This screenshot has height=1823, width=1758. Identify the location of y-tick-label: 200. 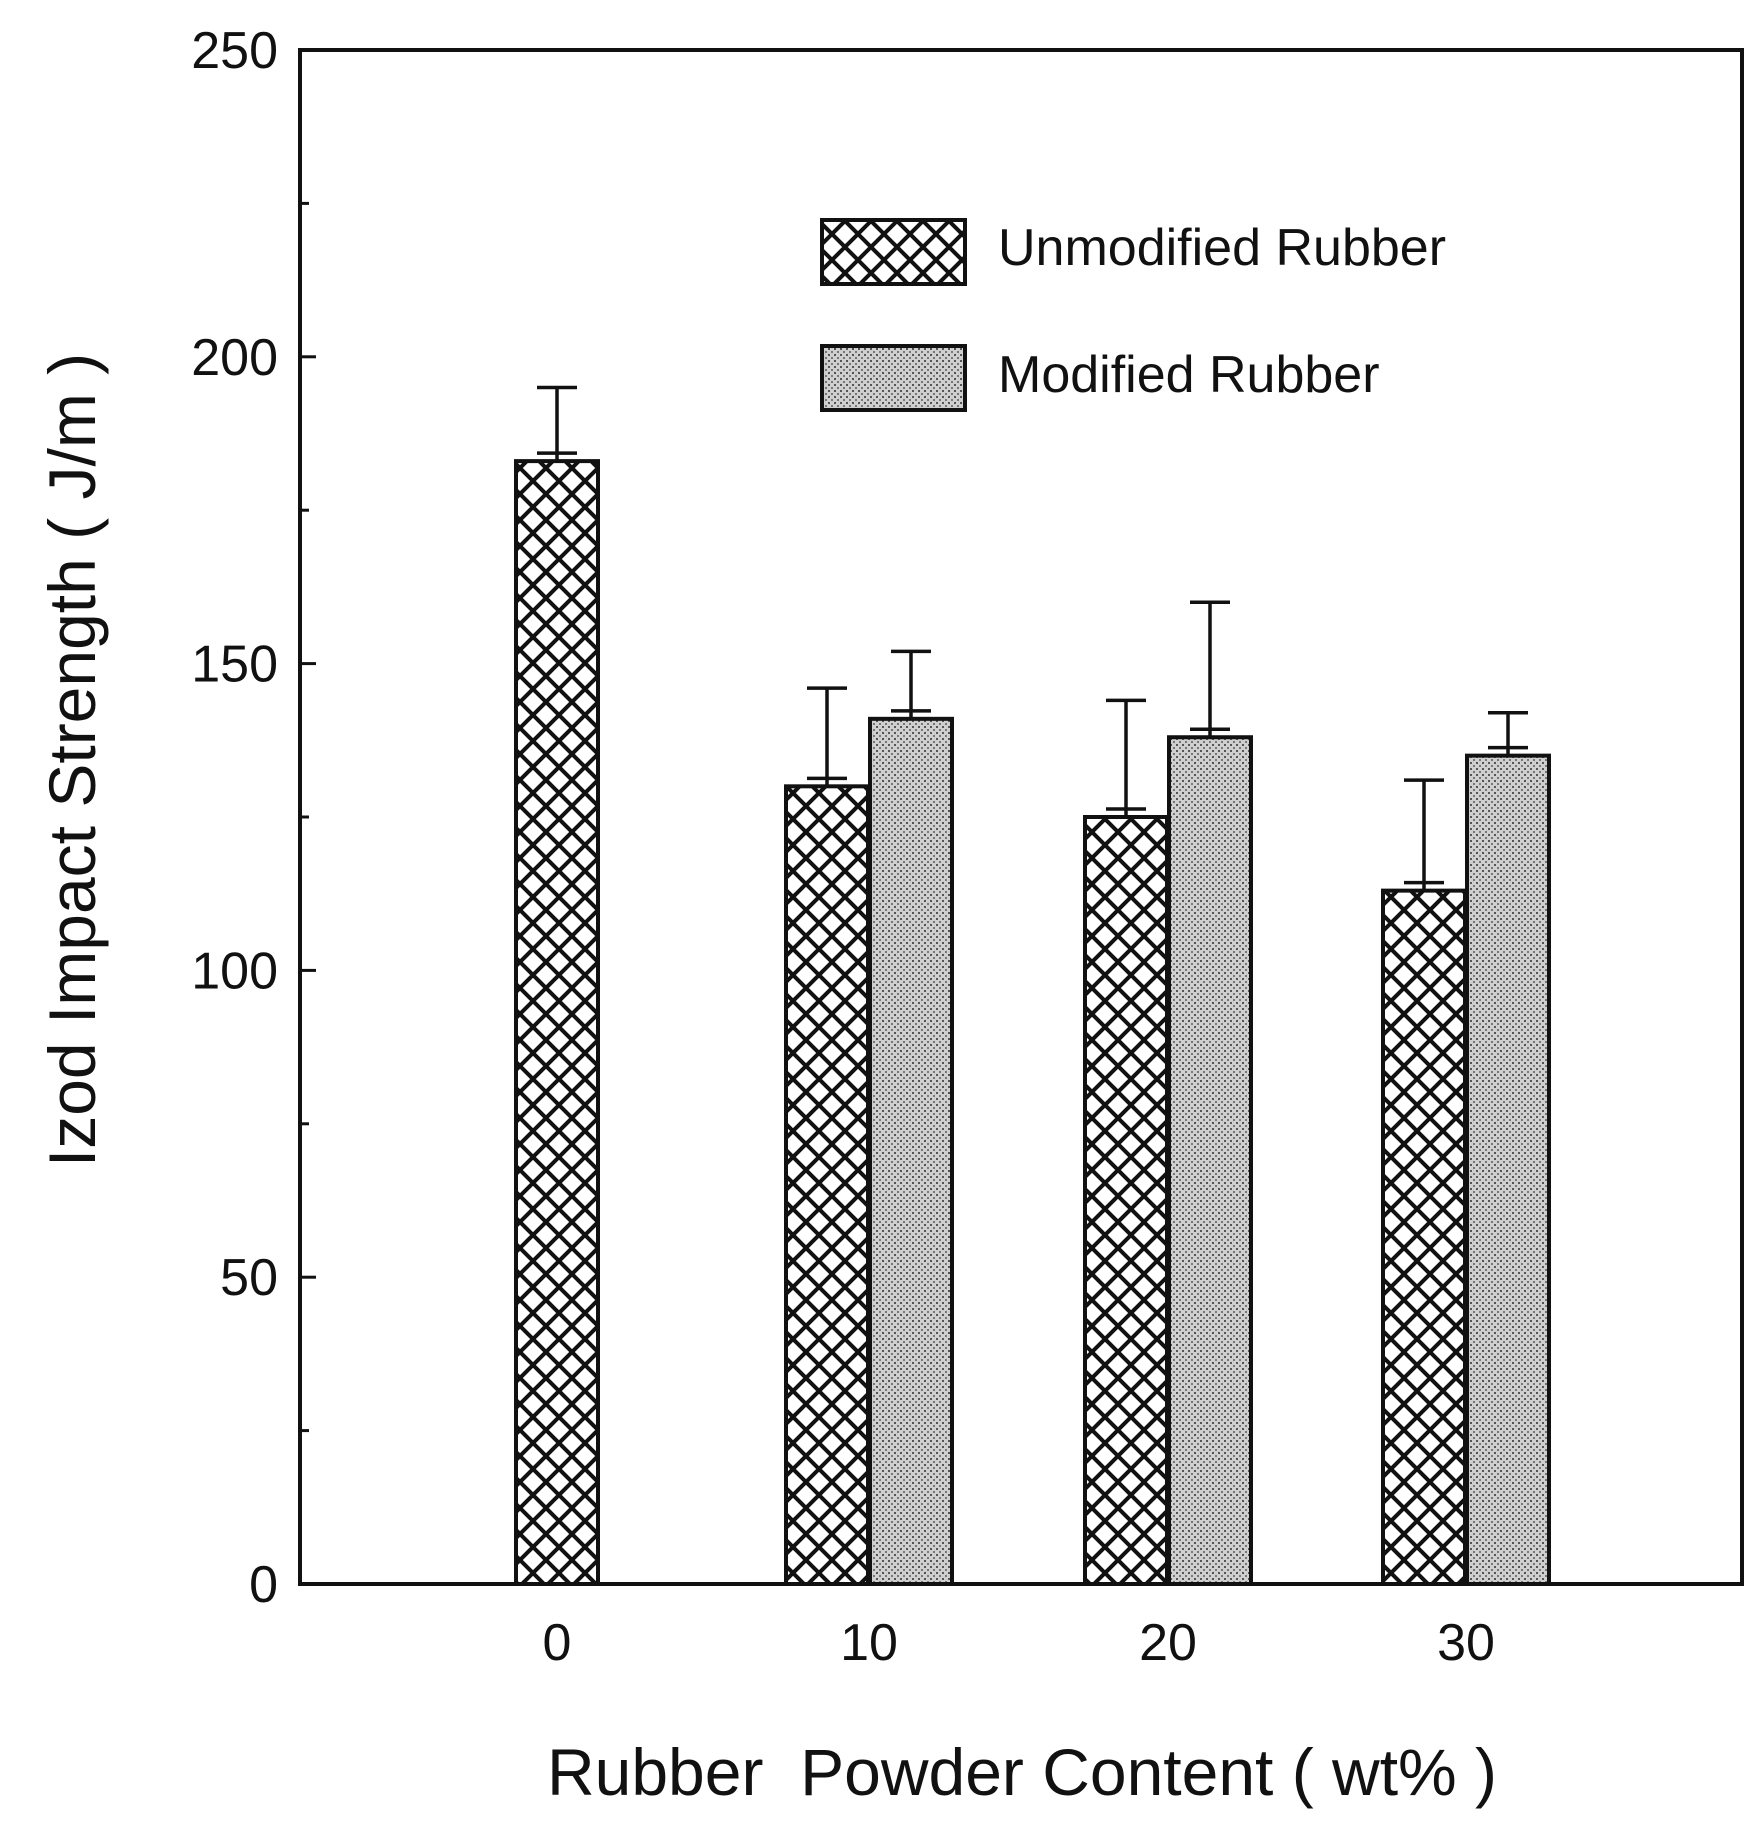
(234, 358).